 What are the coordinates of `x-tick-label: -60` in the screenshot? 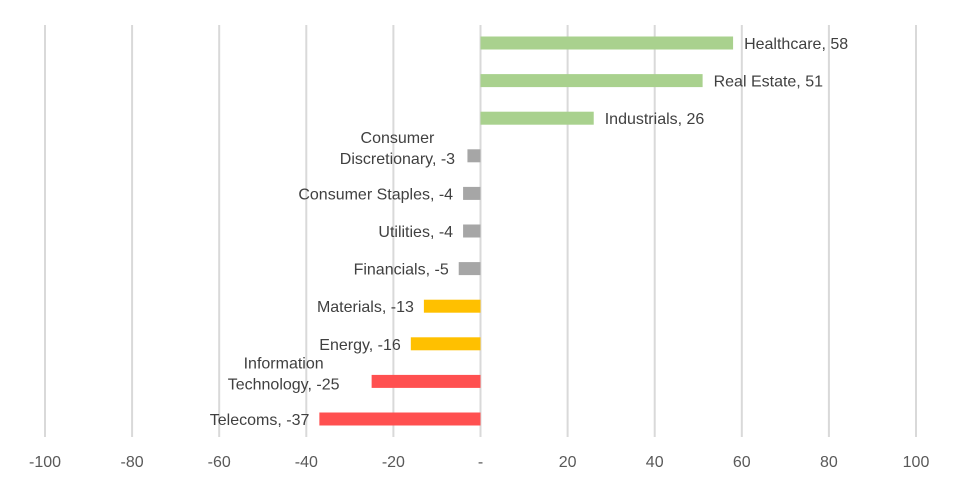 It's located at (219, 462).